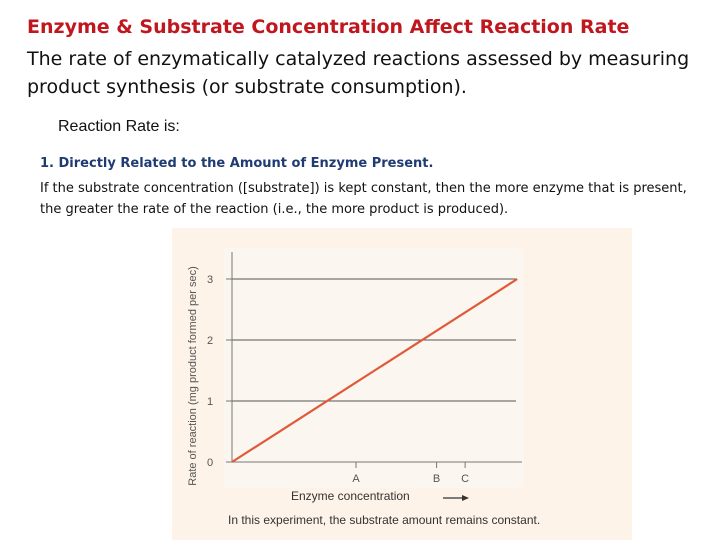 The width and height of the screenshot is (720, 545). What do you see at coordinates (210, 402) in the screenshot?
I see `y-tick-label: 1` at bounding box center [210, 402].